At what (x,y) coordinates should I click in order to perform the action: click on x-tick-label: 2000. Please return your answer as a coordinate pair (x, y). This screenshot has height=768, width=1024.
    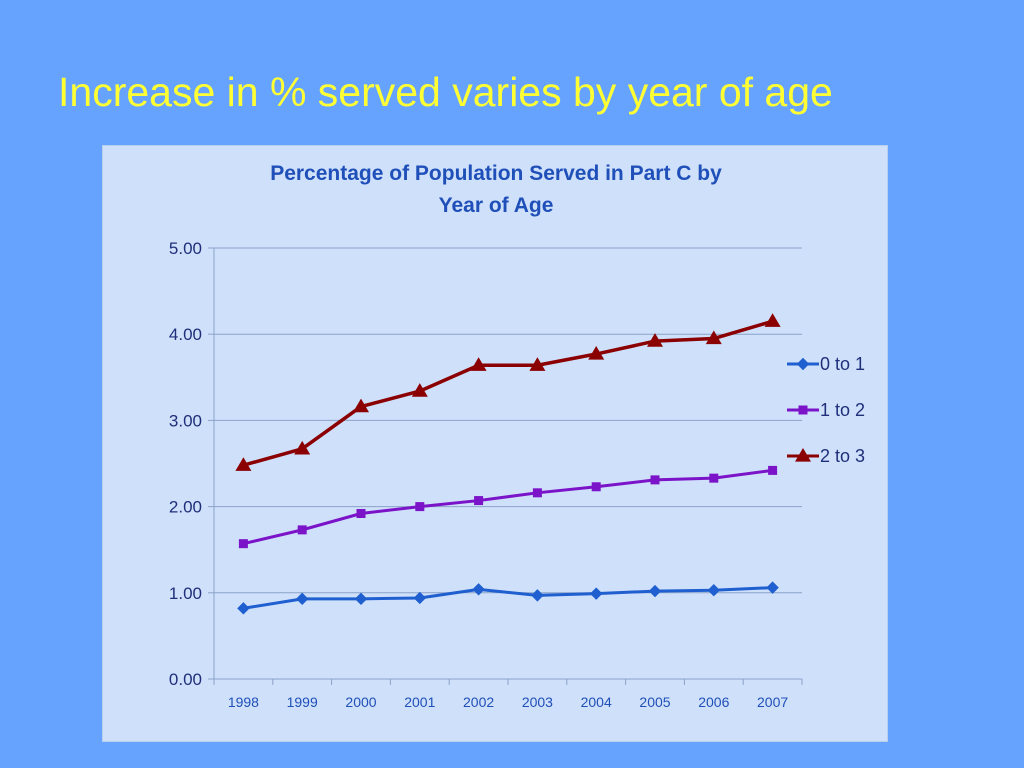
    Looking at the image, I should click on (360, 702).